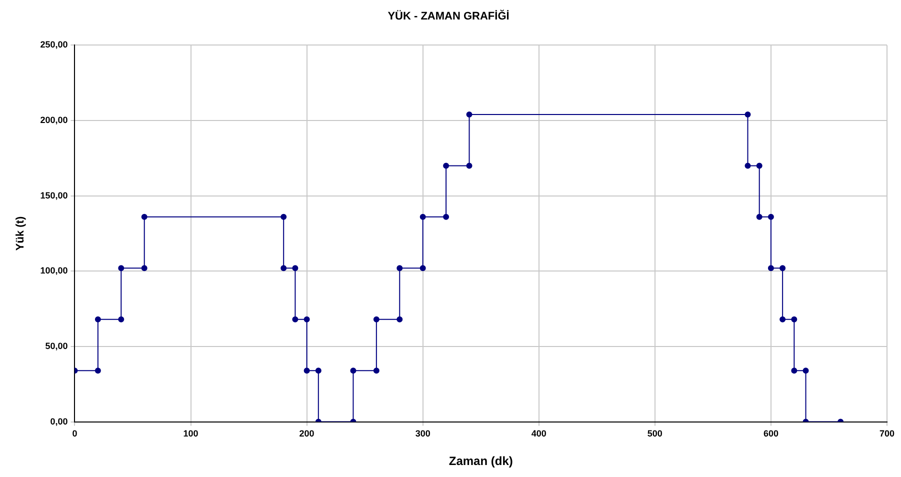 The height and width of the screenshot is (477, 901). Describe the element at coordinates (54, 45) in the screenshot. I see `y-tick-label: 250,00` at that location.